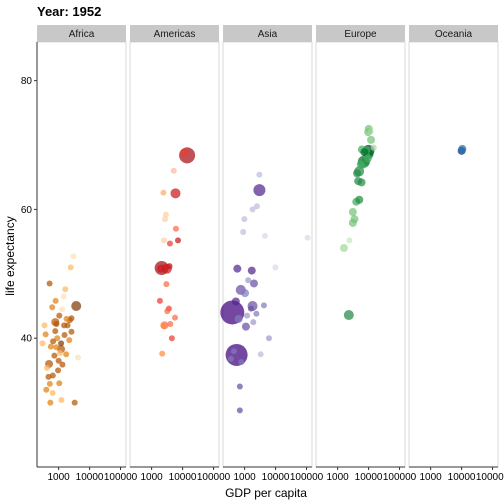 The image size is (504, 504). What do you see at coordinates (29, 254) in the screenshot?
I see `y-axis: 40 60 80` at bounding box center [29, 254].